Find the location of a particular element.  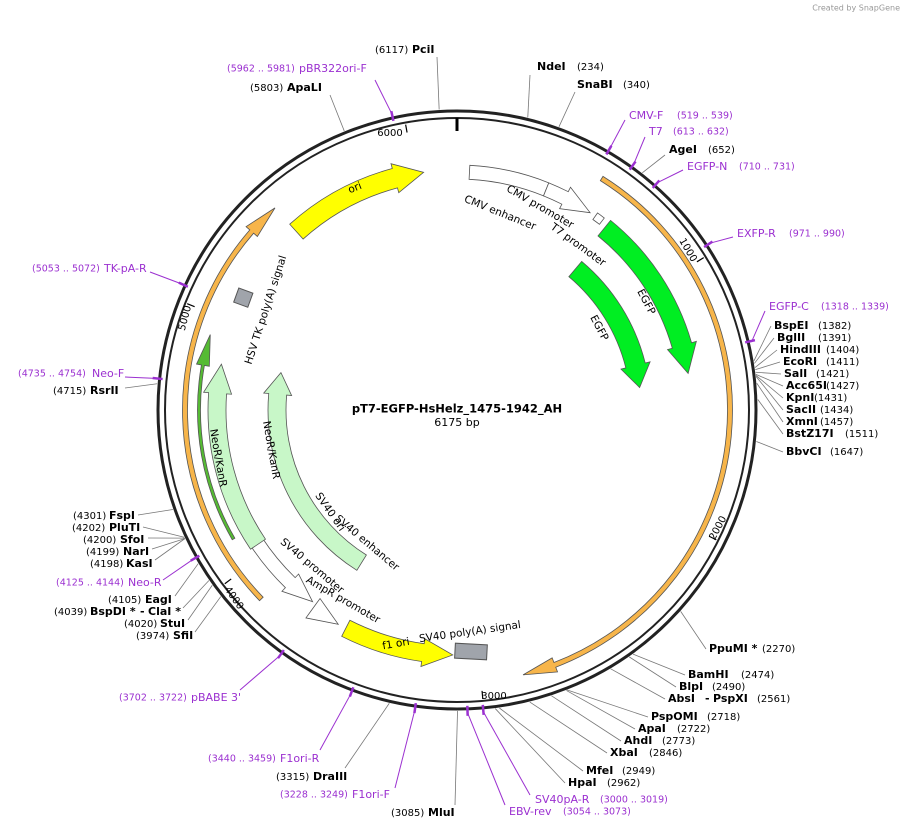

enzyme-name: AgeI is located at coordinates (683, 149).